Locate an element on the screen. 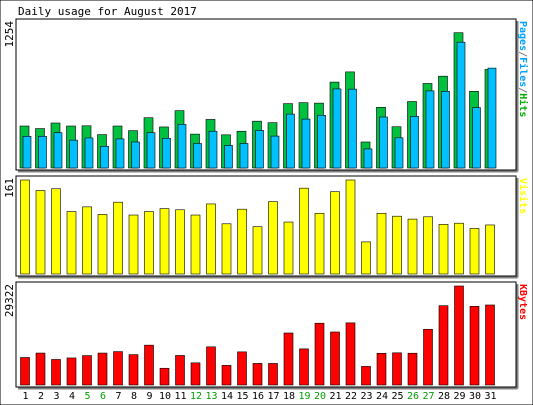  legend-text: Pages/Files/Hits is located at coordinates (523, 69).